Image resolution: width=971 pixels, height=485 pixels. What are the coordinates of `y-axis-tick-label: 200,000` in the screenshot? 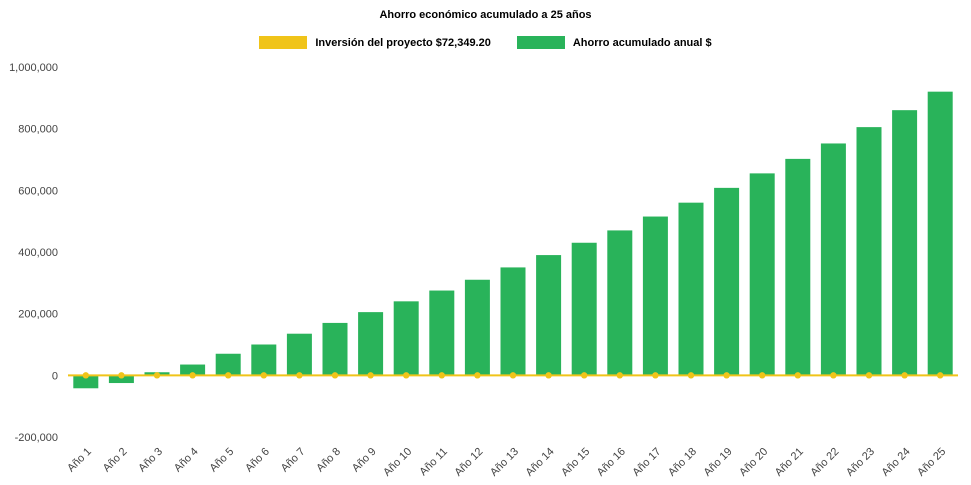 It's located at (38, 315).